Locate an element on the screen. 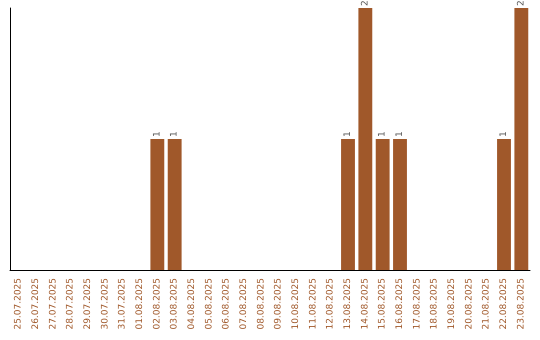  x-tick-label: 30.07.2025 is located at coordinates (105, 304).